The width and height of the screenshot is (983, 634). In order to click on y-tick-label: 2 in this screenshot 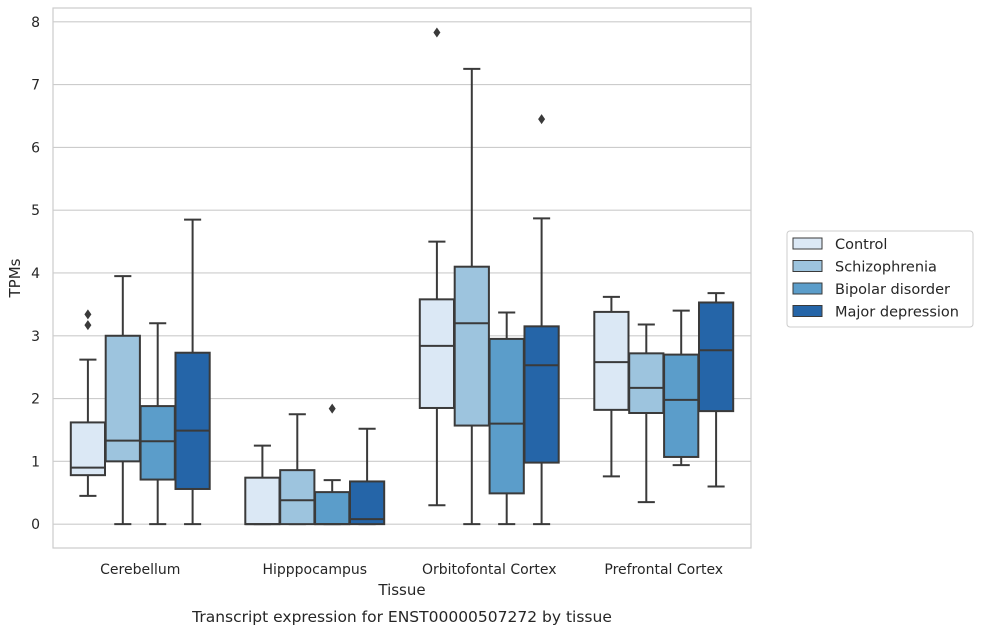, I will do `click(35, 400)`.